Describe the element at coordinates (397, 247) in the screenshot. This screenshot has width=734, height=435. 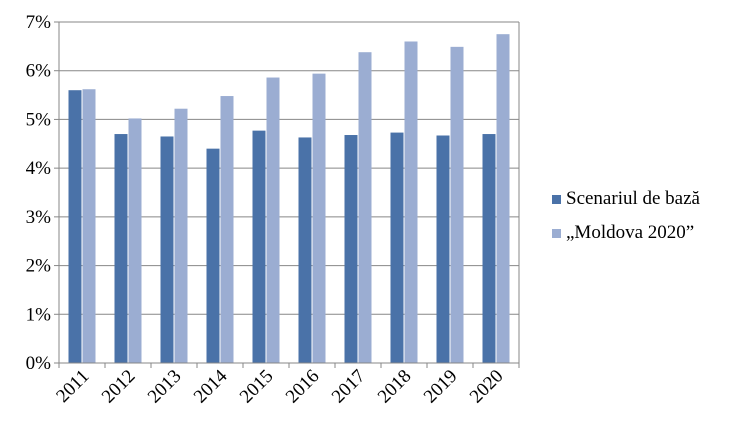
I see `bar-scenariul-de-baza-2018` at that location.